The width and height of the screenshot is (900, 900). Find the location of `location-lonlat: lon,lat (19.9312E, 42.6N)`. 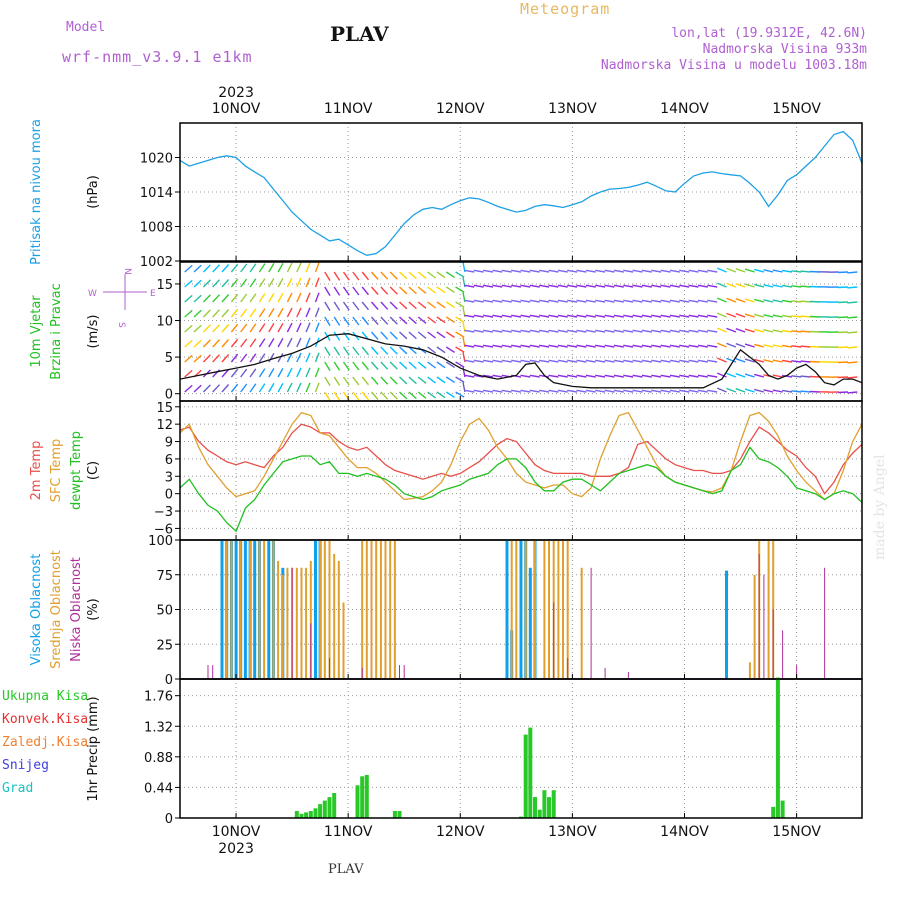

location-lonlat: lon,lat (19.9312E, 42.6N) is located at coordinates (769, 33).